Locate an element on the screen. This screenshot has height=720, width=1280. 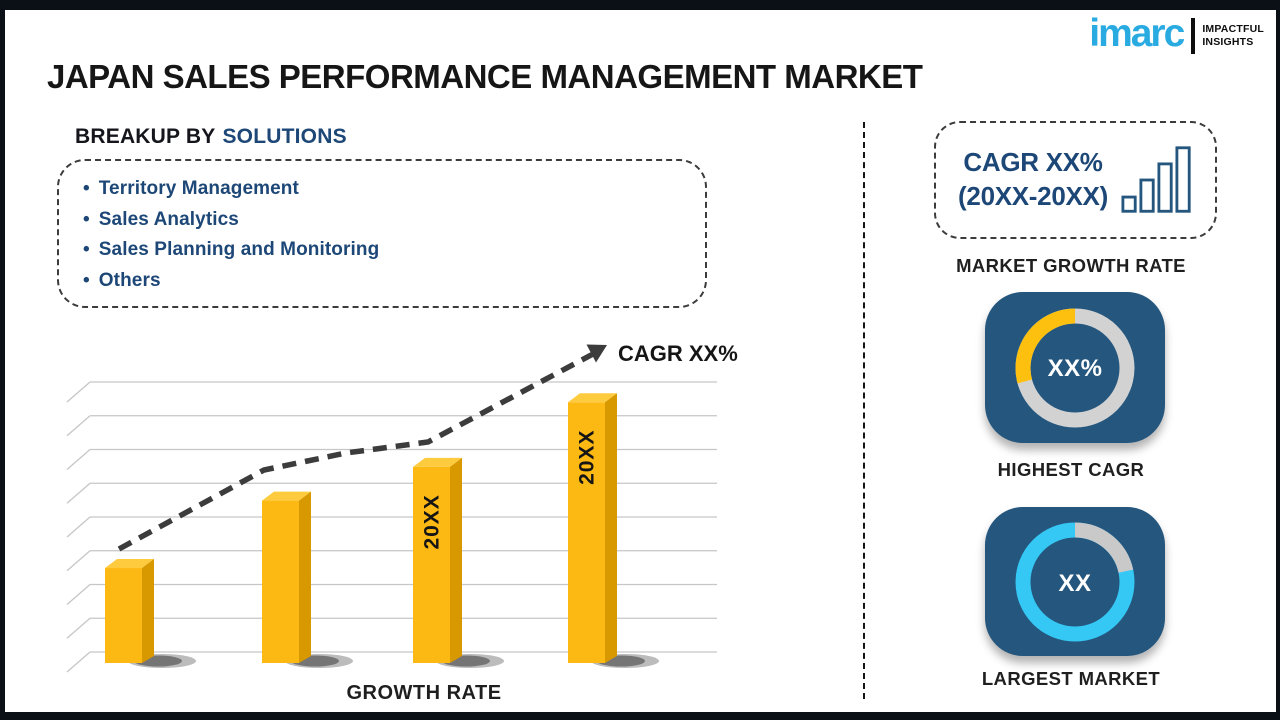
trend-arrow is located at coordinates (362, 448).